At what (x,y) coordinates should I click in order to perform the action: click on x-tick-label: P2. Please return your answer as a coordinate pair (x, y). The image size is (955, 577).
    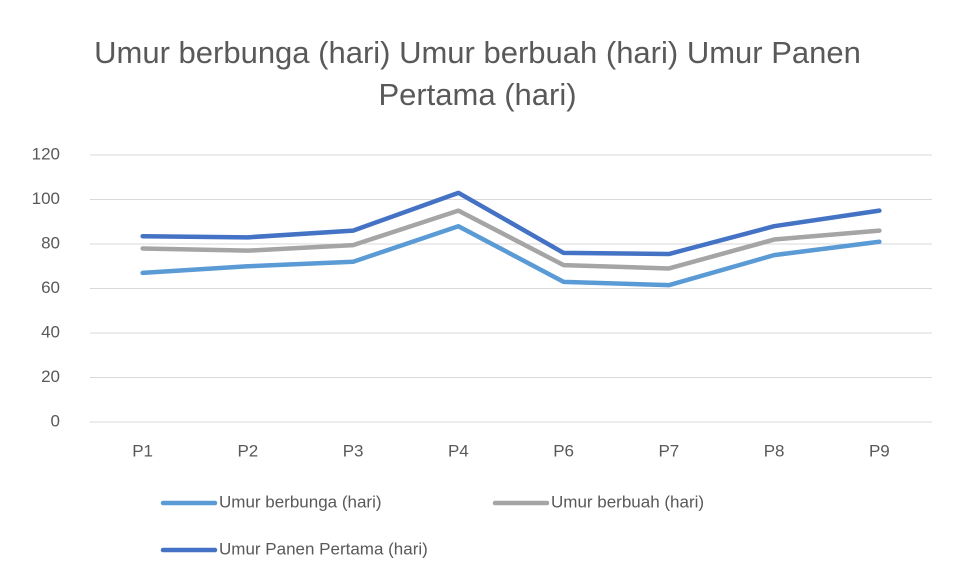
    Looking at the image, I should click on (247, 450).